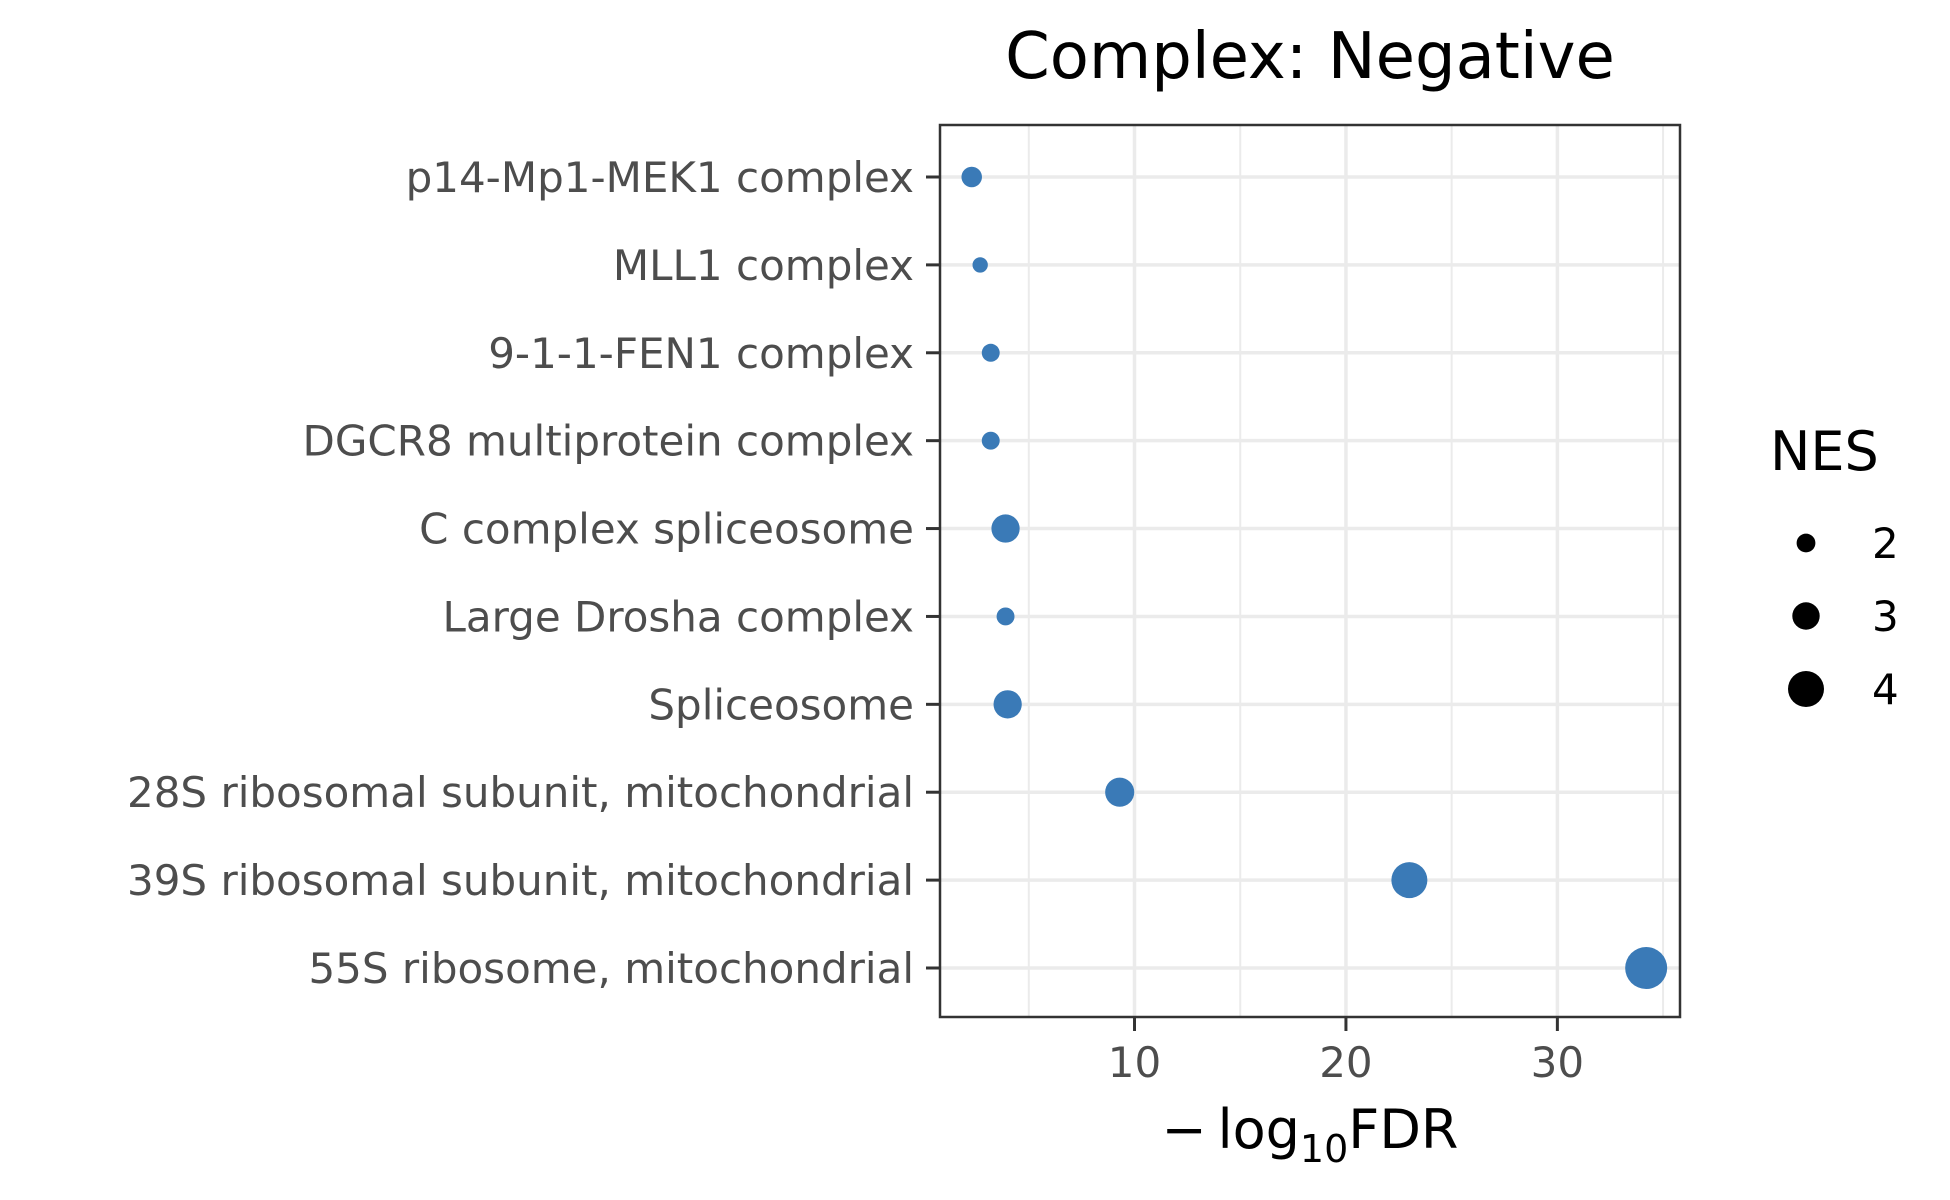 This screenshot has width=1950, height=1200. What do you see at coordinates (608, 441) in the screenshot?
I see `y-tick-label: DGCR8 multiprotein complex` at bounding box center [608, 441].